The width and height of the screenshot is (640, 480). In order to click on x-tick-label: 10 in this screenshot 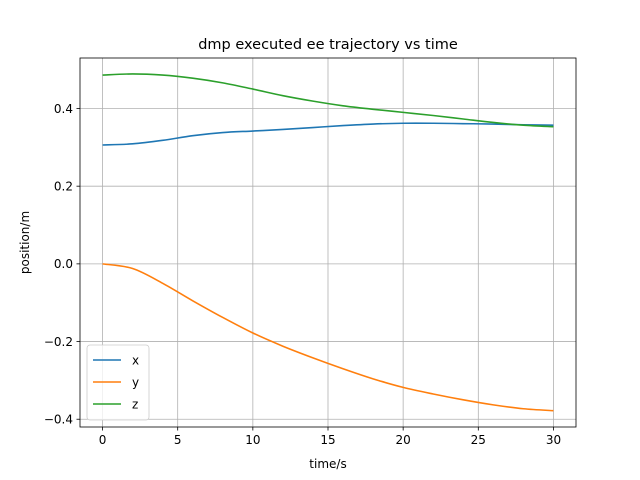, I will do `click(252, 440)`.